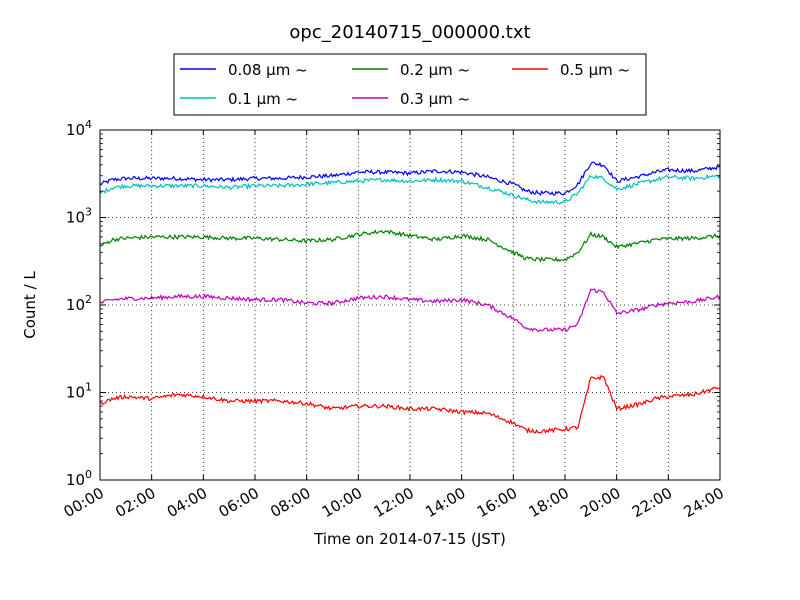 This screenshot has width=800, height=600. Describe the element at coordinates (342, 502) in the screenshot. I see `x-tick-label: 10:00` at that location.